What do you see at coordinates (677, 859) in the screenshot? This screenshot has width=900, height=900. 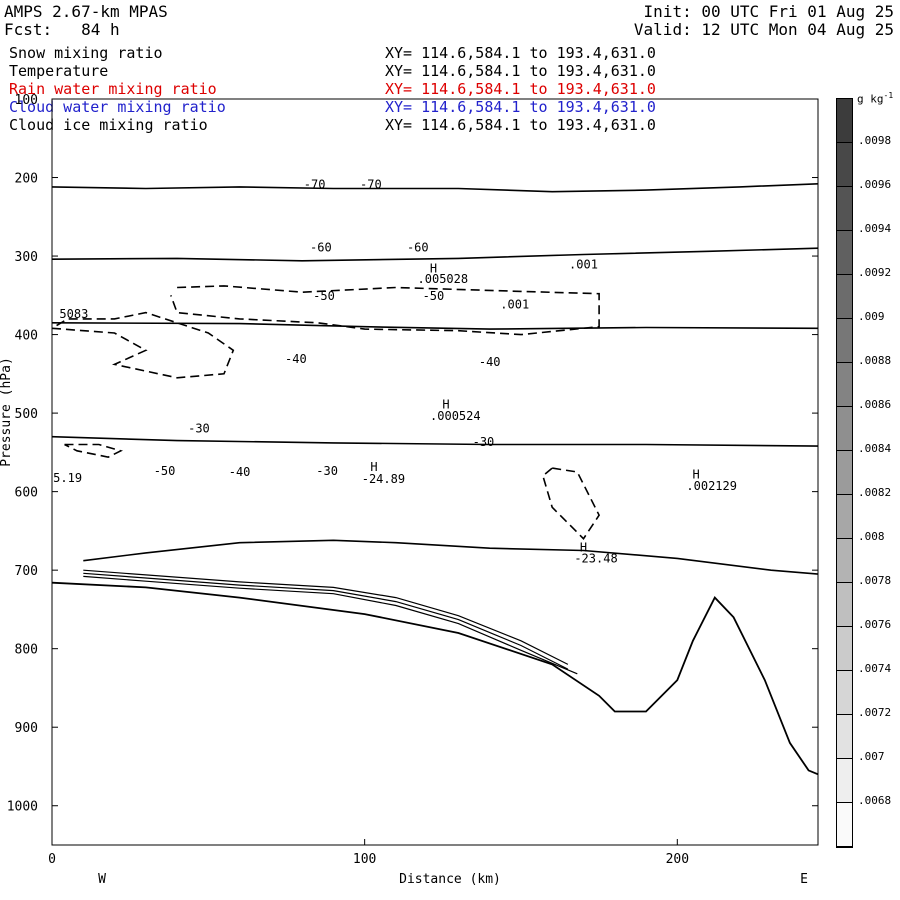 I see `x-tick-label: 200` at bounding box center [677, 859].